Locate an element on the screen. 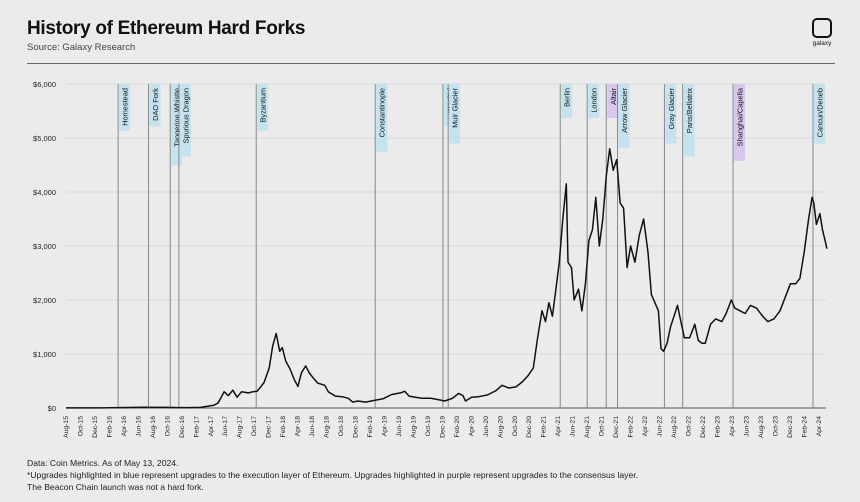  fork-label: Shanghai/Capella is located at coordinates (740, 116).